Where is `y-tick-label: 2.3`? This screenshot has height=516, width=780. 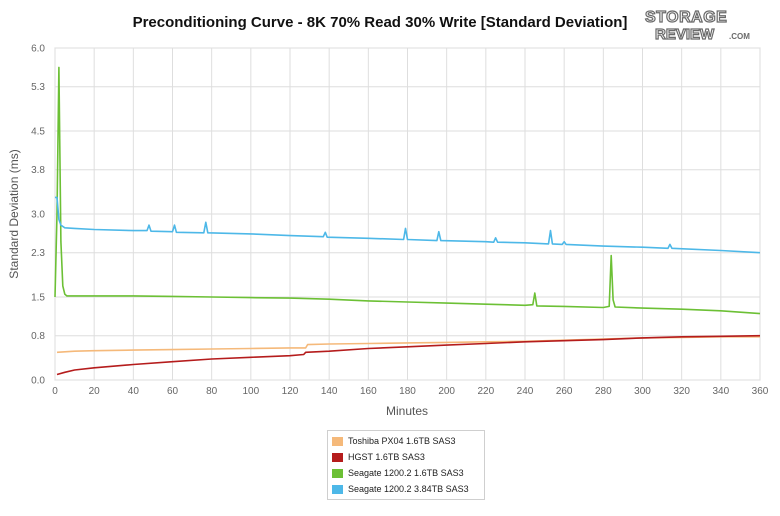 y-tick-label: 2.3 is located at coordinates (38, 253).